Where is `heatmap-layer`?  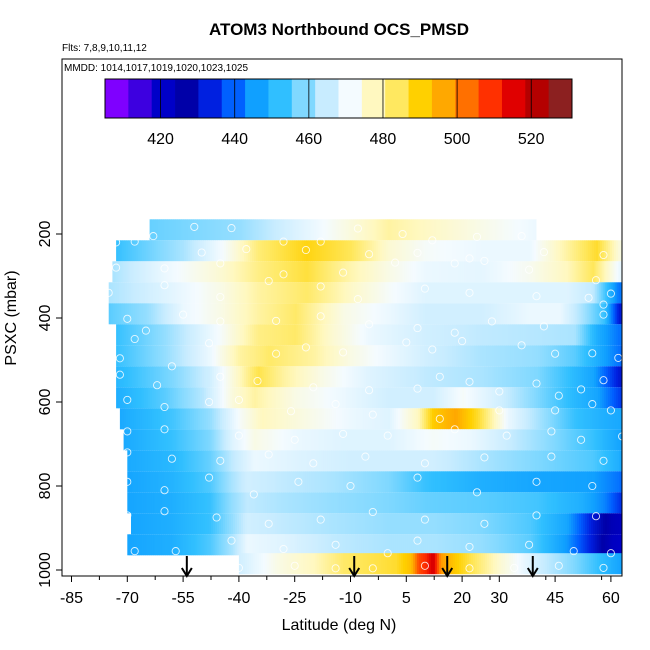 heatmap-layer is located at coordinates (372, 440).